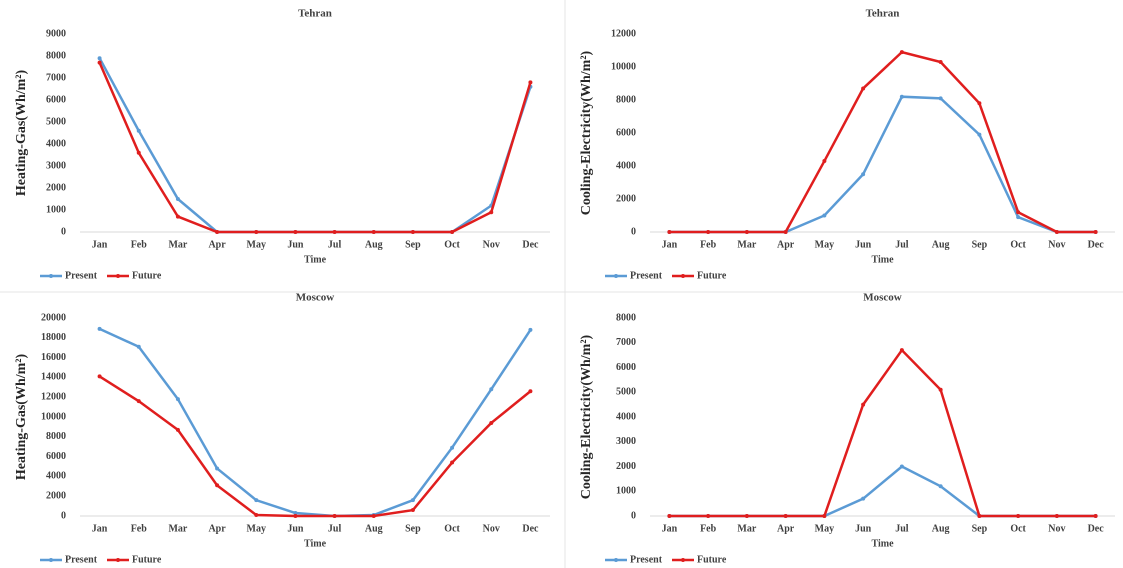 This screenshot has height=568, width=1123. I want to click on legend-label: Future, so click(147, 559).